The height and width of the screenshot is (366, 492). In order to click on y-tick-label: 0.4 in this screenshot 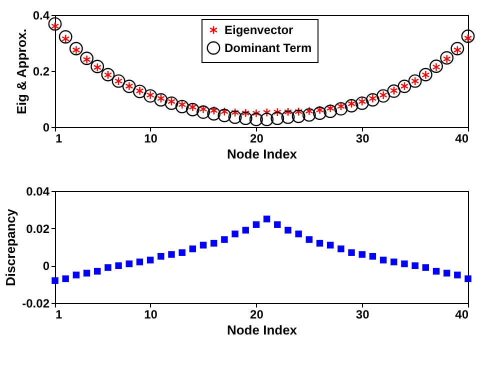, I will do `click(41, 15)`.